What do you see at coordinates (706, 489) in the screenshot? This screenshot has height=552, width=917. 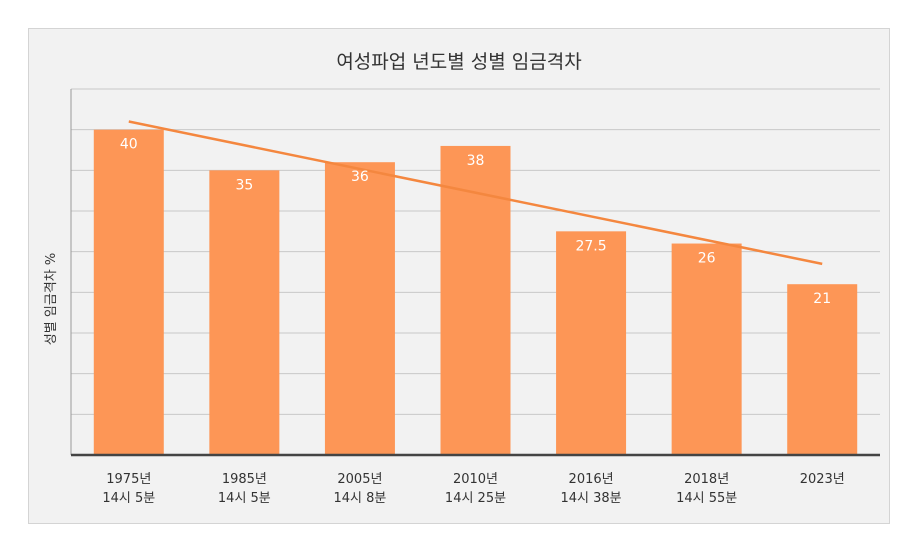 I see `x-tick-label: 2018년 14시 55분` at bounding box center [706, 489].